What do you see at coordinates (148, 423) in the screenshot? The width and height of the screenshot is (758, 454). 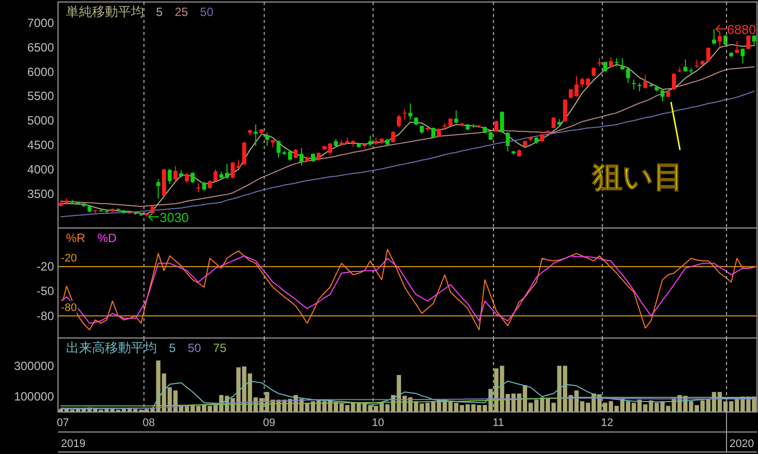 I see `x-tick-label: 08` at bounding box center [148, 423].